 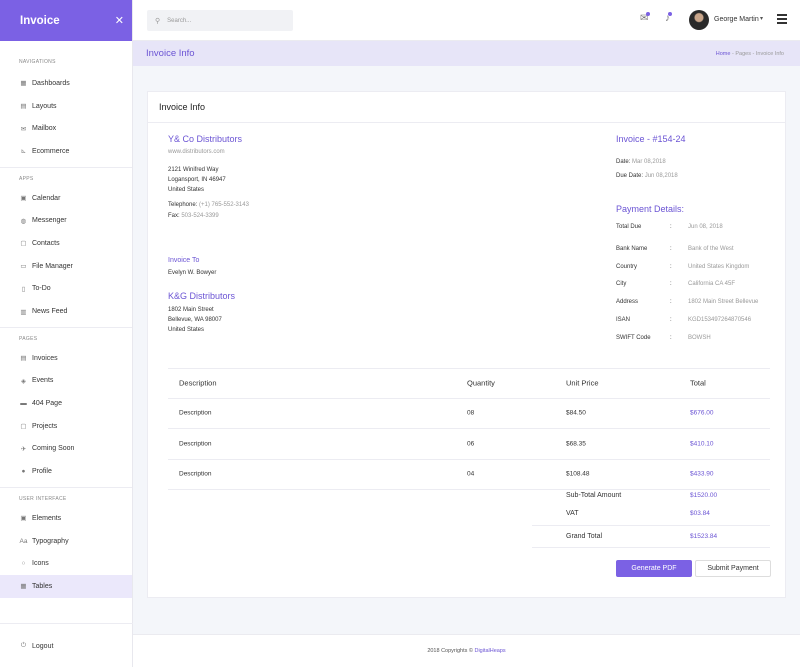 What do you see at coordinates (50, 541) in the screenshot?
I see `sidebar-item-label: Typography` at bounding box center [50, 541].